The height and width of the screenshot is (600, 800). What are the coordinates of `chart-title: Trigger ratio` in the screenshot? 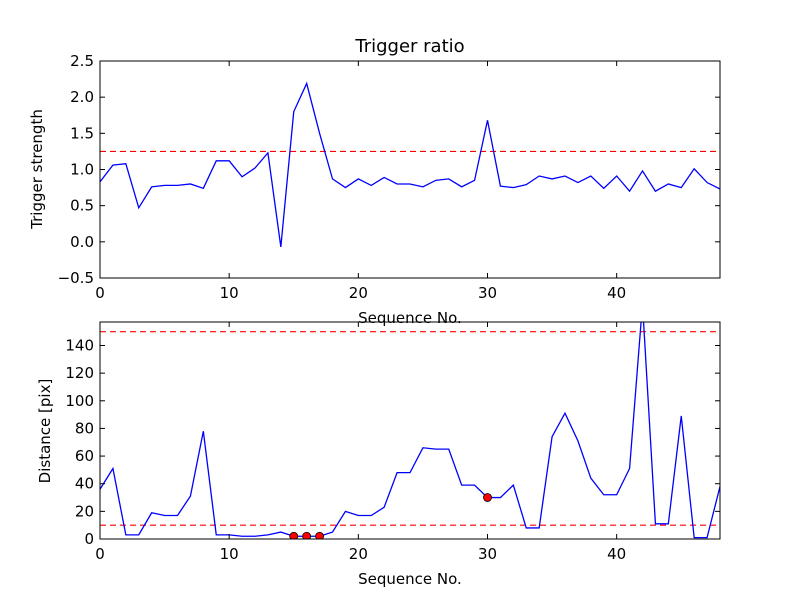 It's located at (409, 46).